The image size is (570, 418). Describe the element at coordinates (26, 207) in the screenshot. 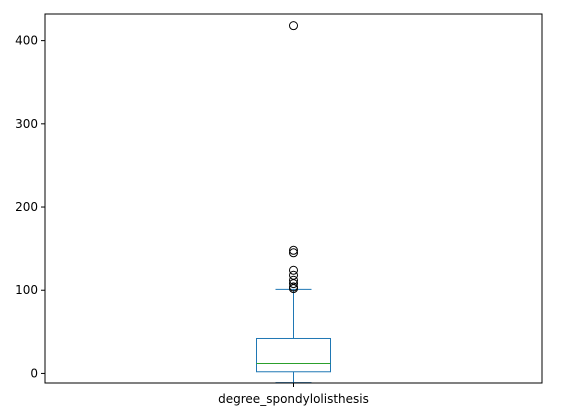

I see `y-tick-label: 200` at that location.